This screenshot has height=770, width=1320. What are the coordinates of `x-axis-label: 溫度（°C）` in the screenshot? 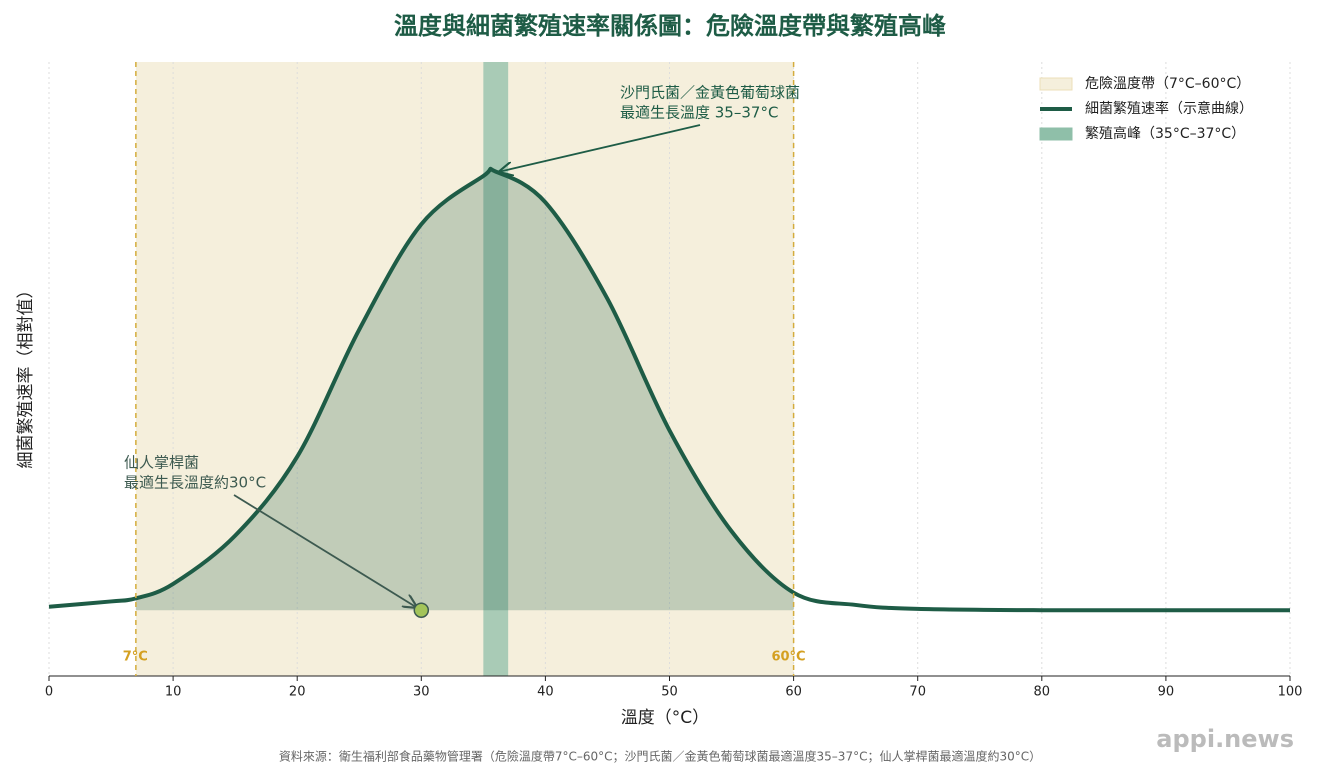 It's located at (665, 718).